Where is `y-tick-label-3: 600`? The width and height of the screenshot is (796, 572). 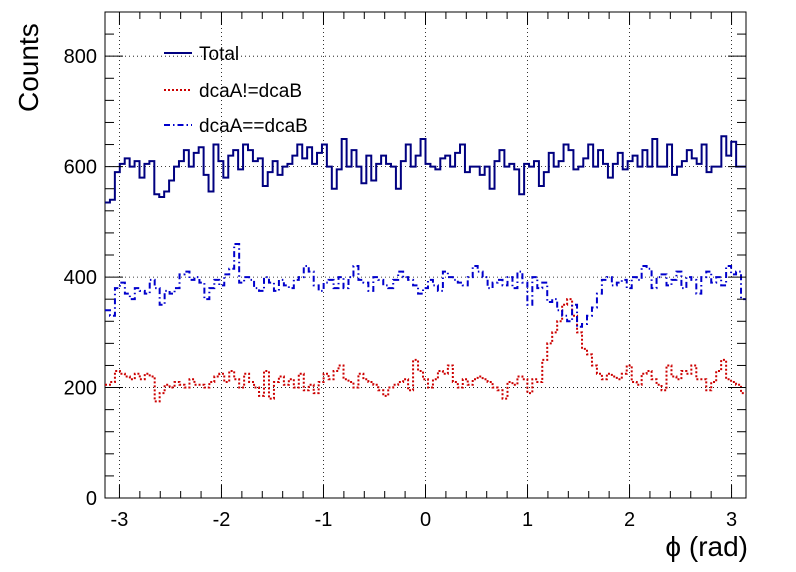
y-tick-label-3: 600 is located at coordinates (80, 168).